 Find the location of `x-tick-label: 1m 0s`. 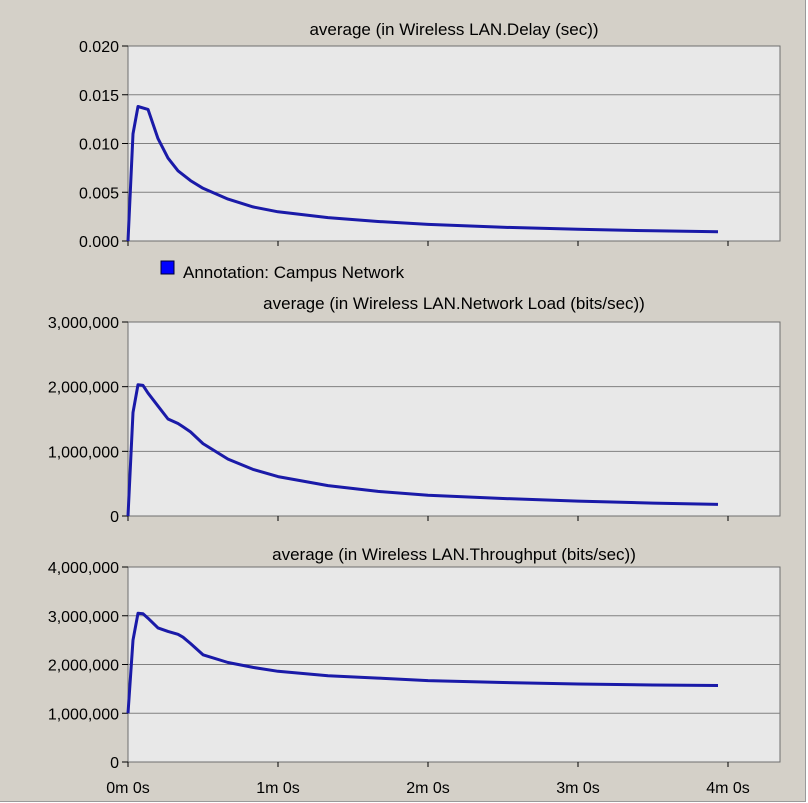

x-tick-label: 1m 0s is located at coordinates (278, 788).